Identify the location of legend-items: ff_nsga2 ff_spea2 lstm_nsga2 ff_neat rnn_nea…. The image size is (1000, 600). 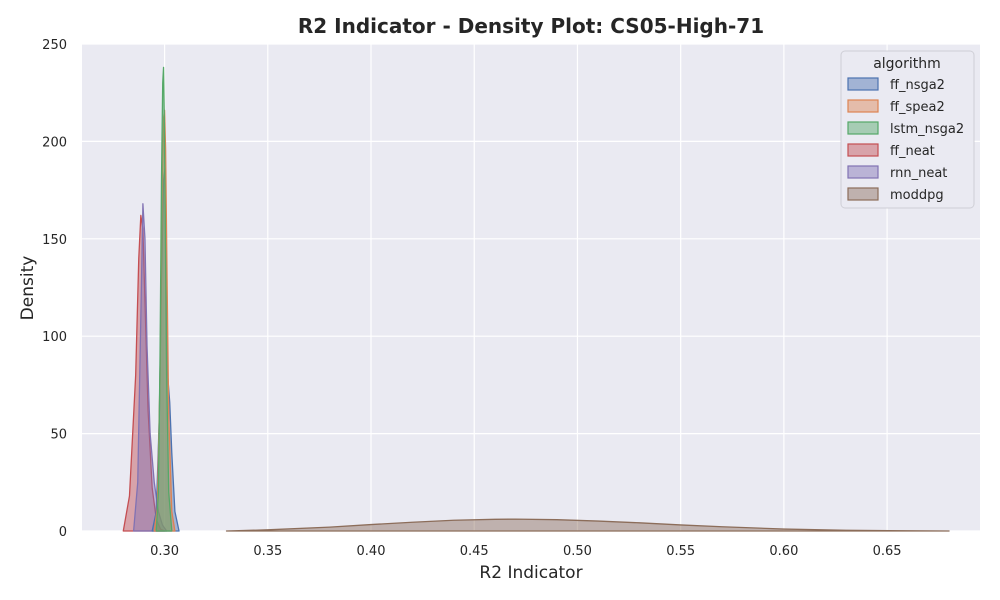
(905, 140).